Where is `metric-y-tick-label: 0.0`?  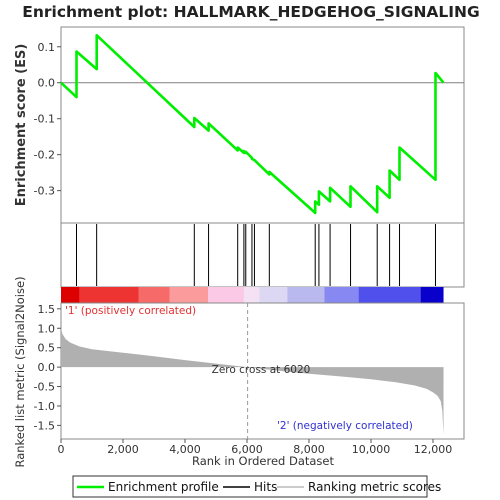 metric-y-tick-label: 0.0 is located at coordinates (47, 367).